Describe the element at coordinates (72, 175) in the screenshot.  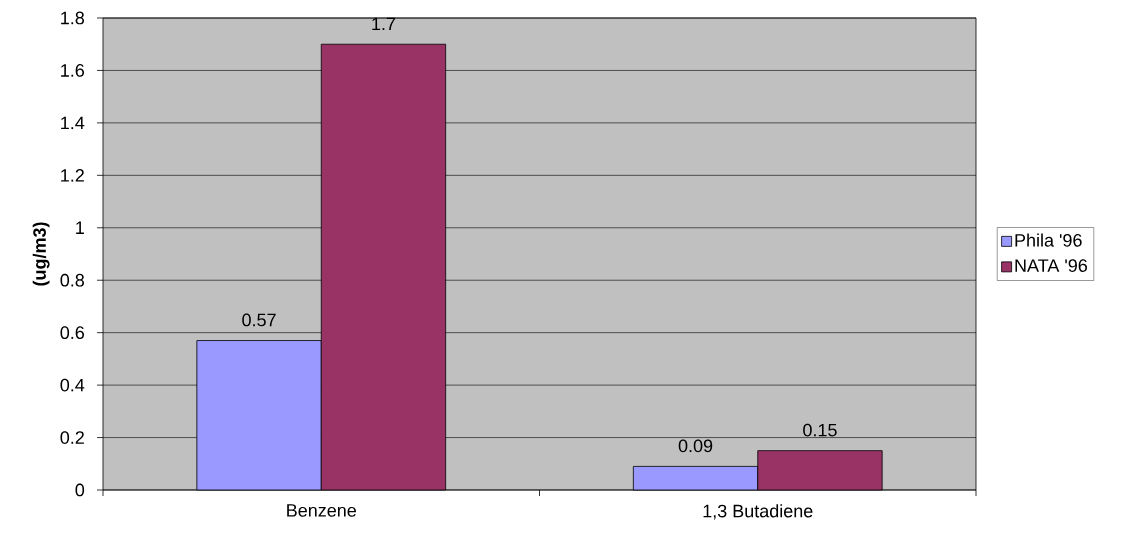
I see `y-tick-label: 1.2` at that location.